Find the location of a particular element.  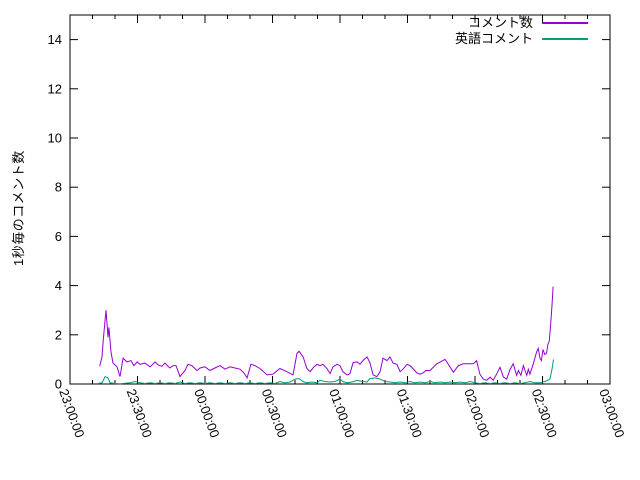

x-tick-label: 00:30:00 is located at coordinates (274, 413).